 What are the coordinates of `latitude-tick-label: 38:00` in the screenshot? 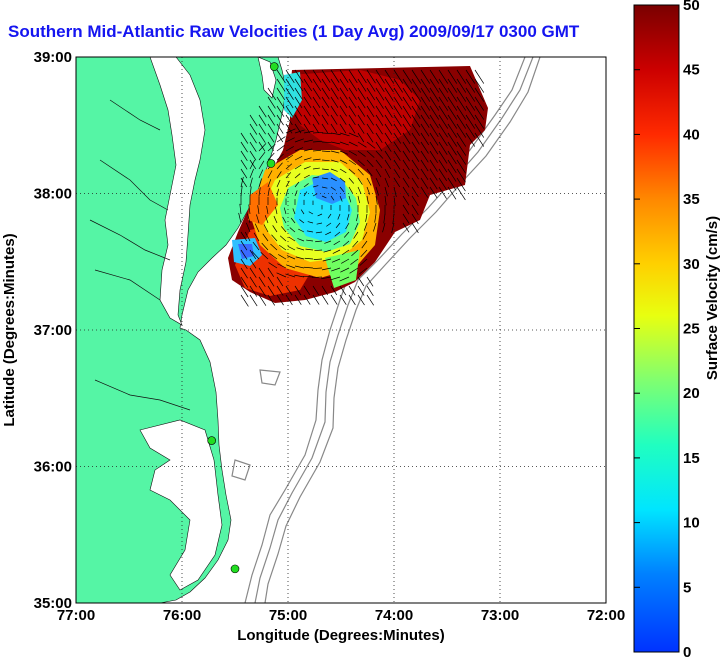 It's located at (53, 194).